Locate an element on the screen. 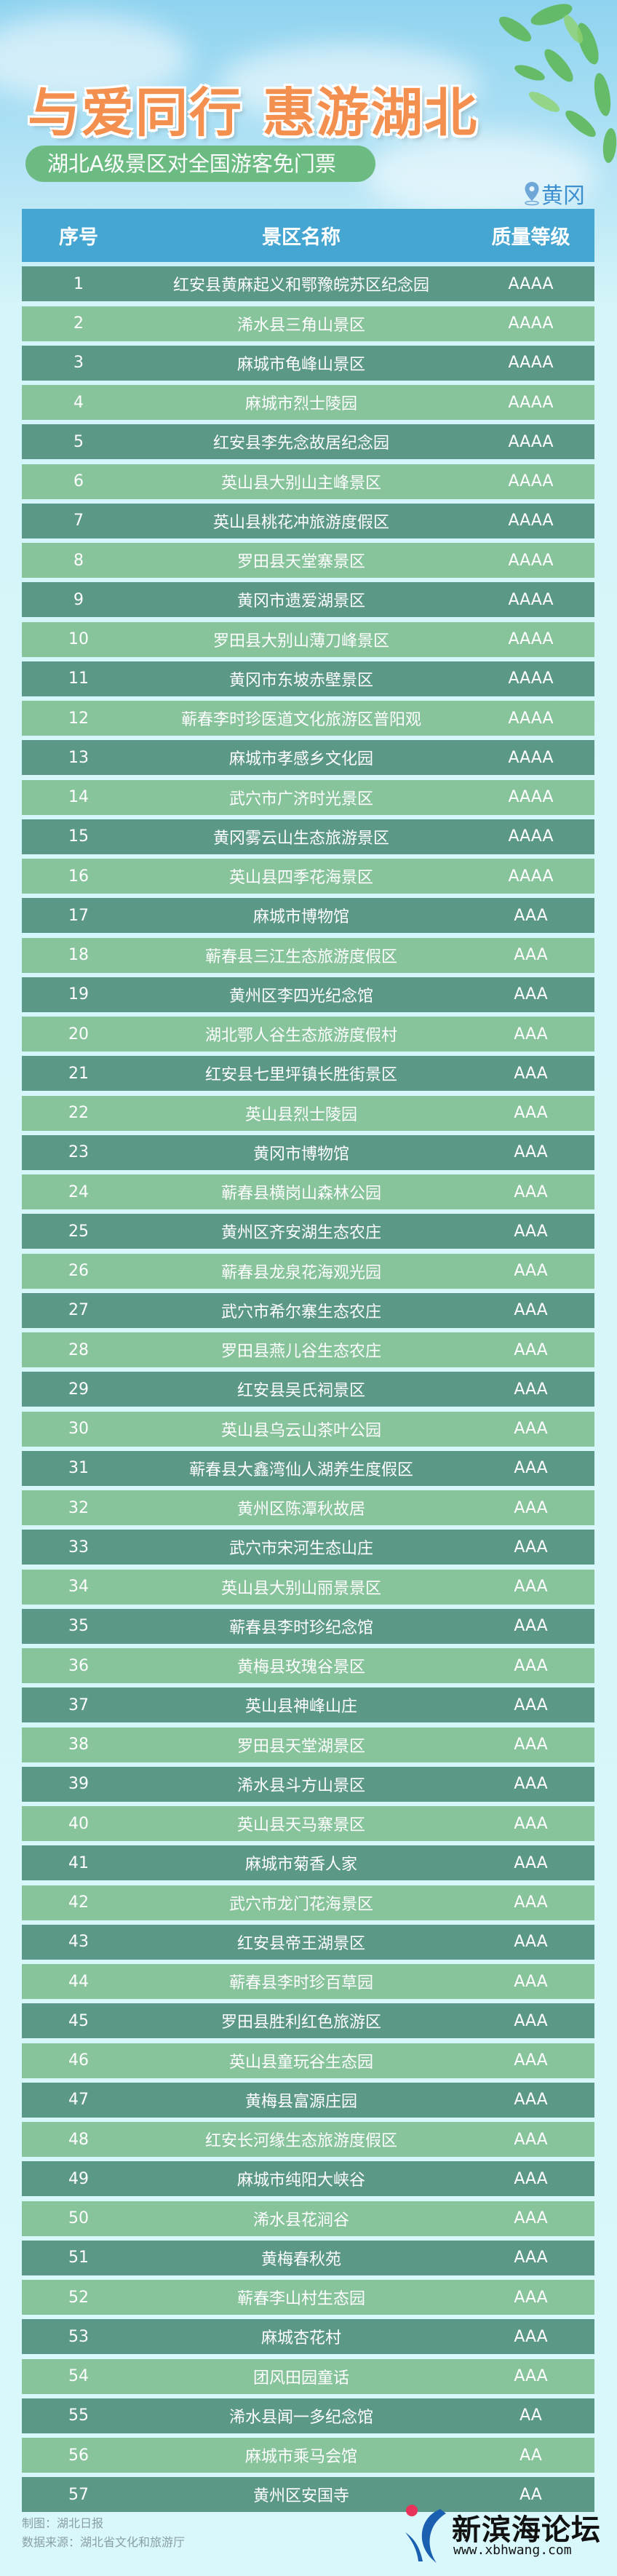 Image resolution: width=617 pixels, height=2576 pixels. cell-index: 27 is located at coordinates (79, 1310).